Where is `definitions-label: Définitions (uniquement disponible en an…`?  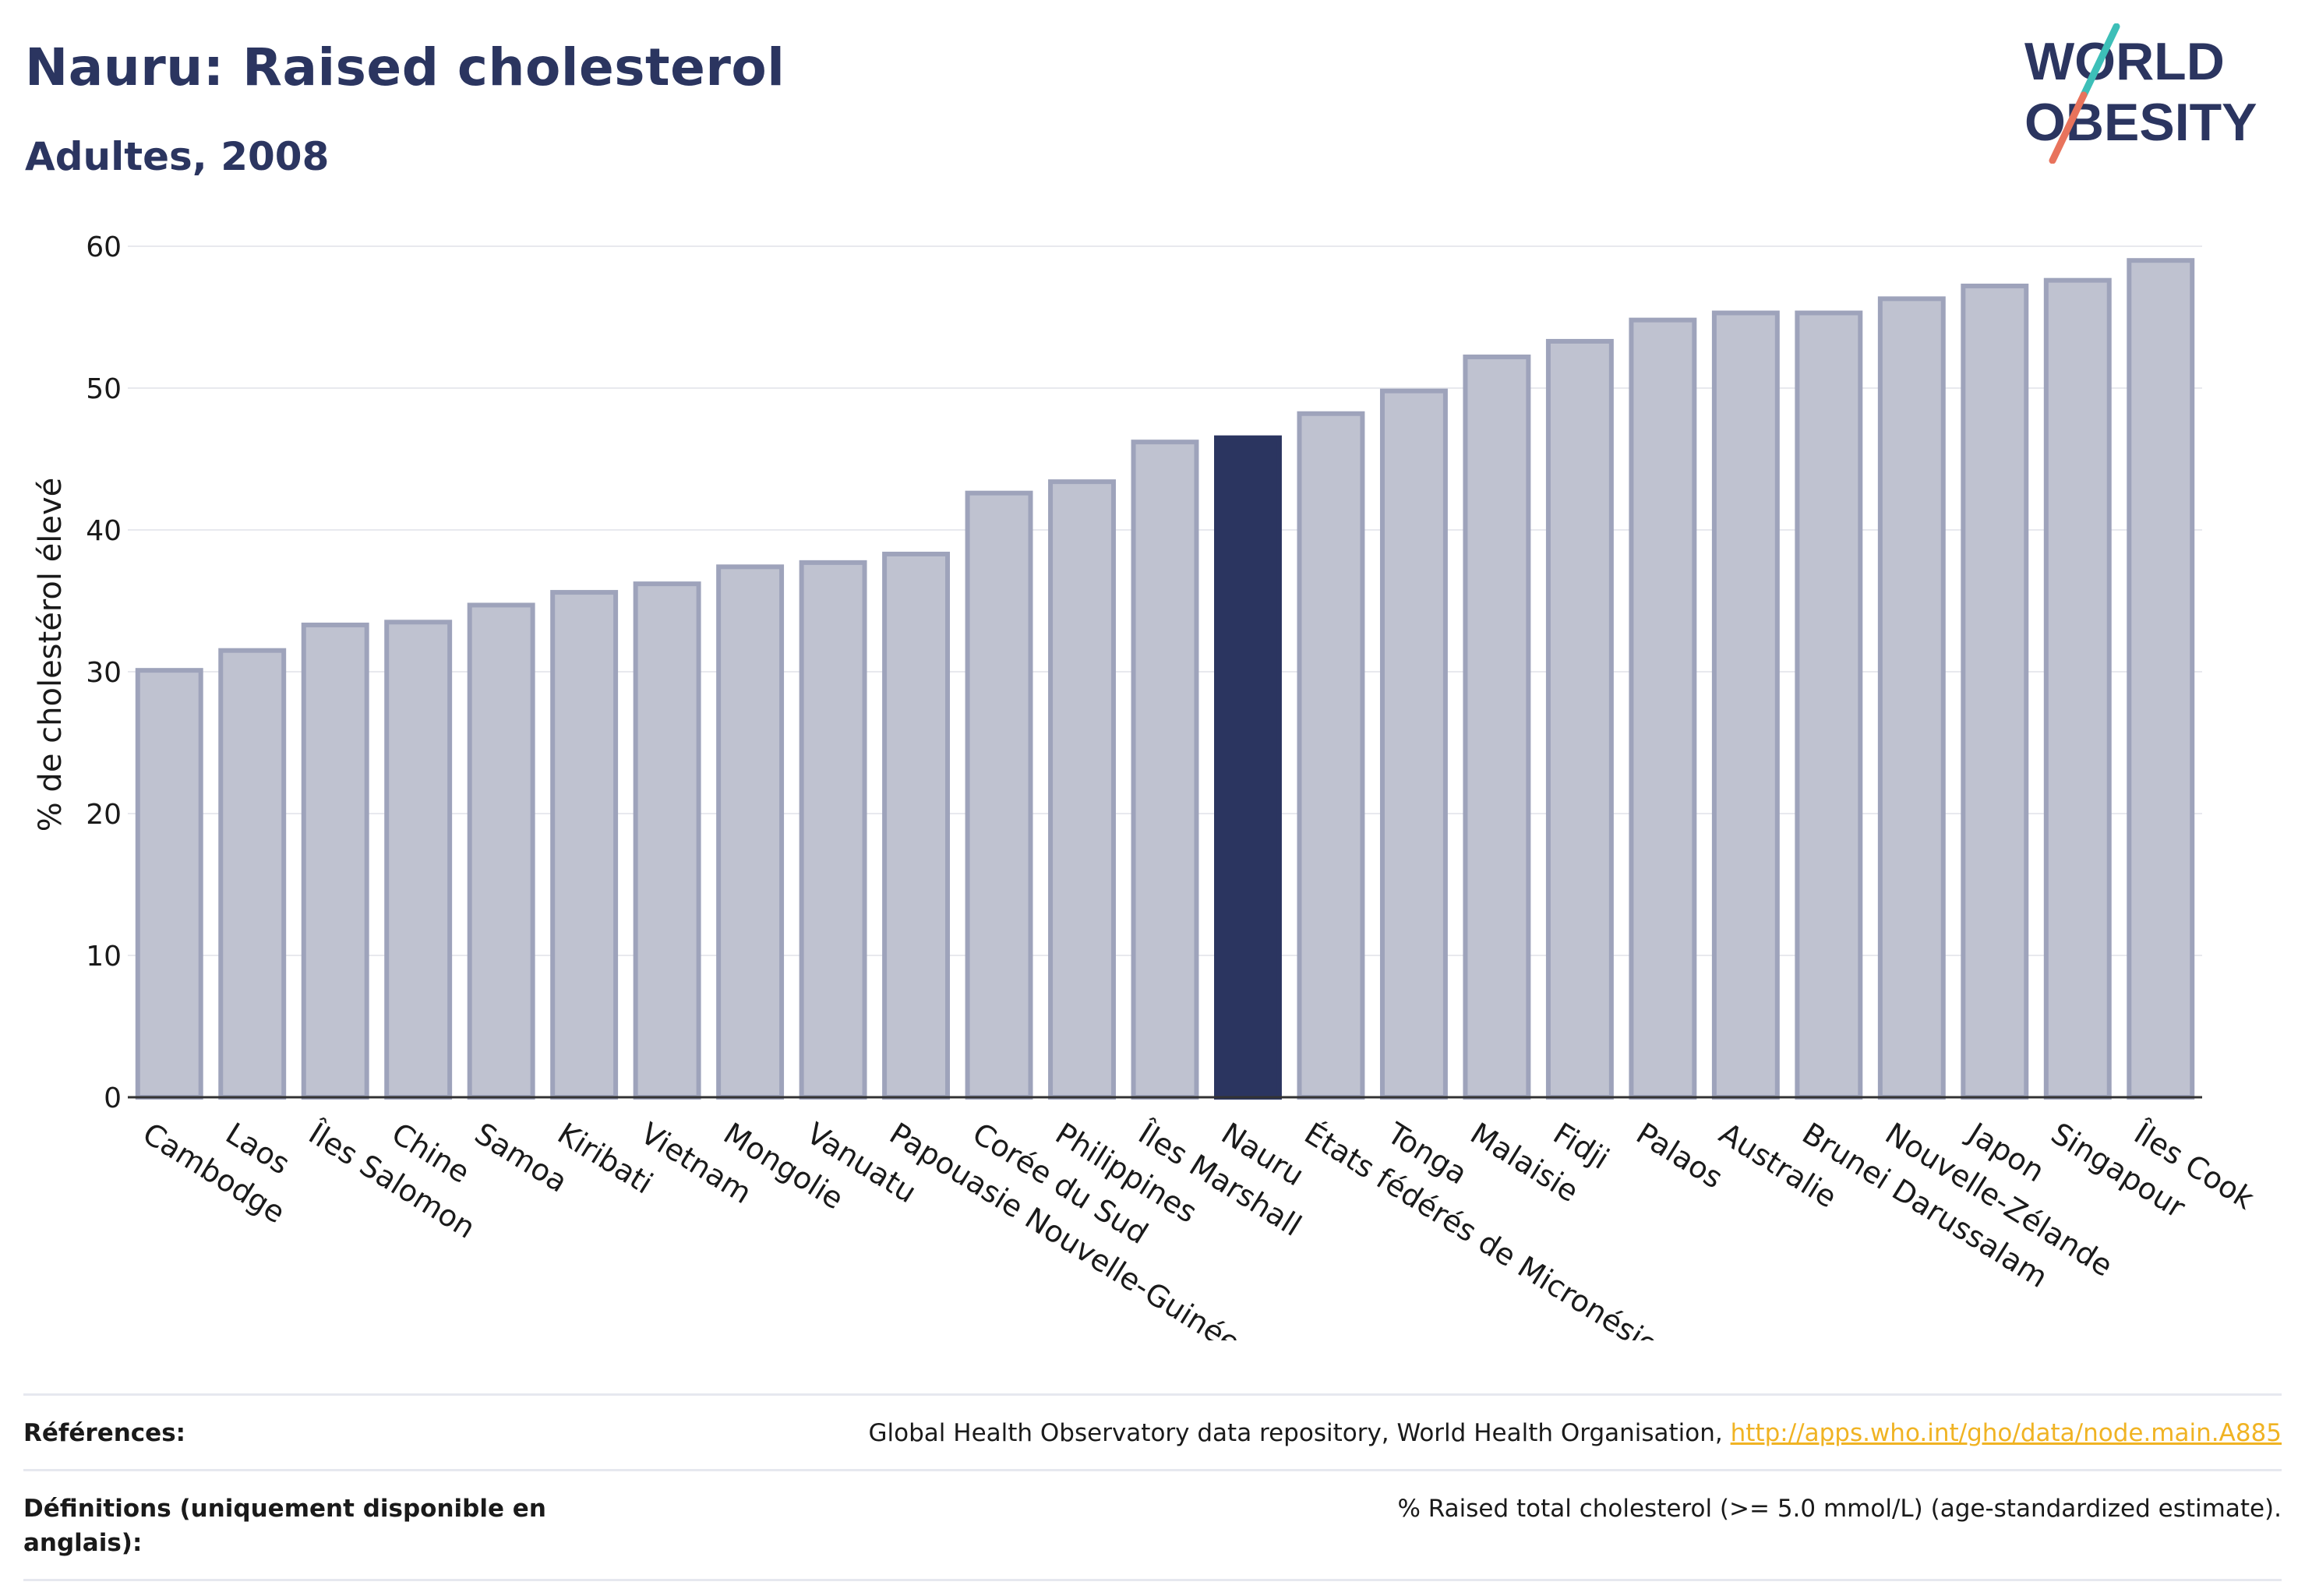 definitions-label: Définitions (uniquement disponible en an… is located at coordinates (284, 1526).